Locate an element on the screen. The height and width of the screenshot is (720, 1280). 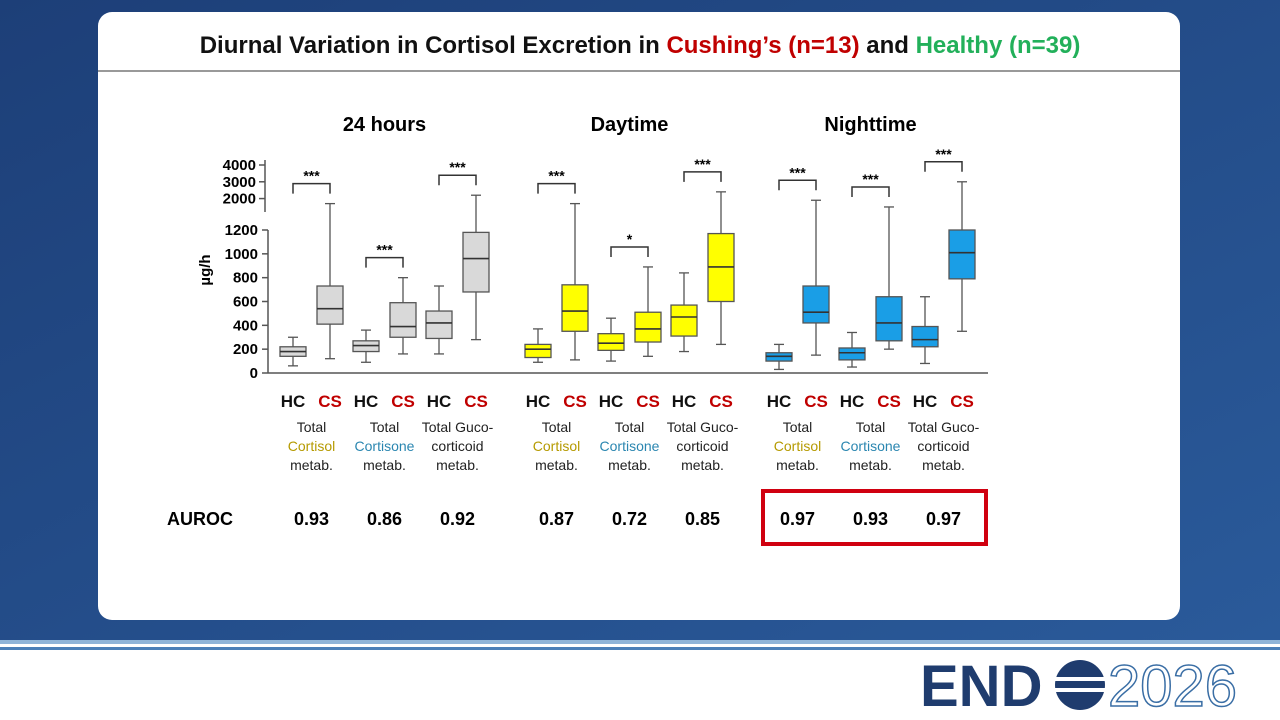
logo-globe is located at coordinates (1080, 685).